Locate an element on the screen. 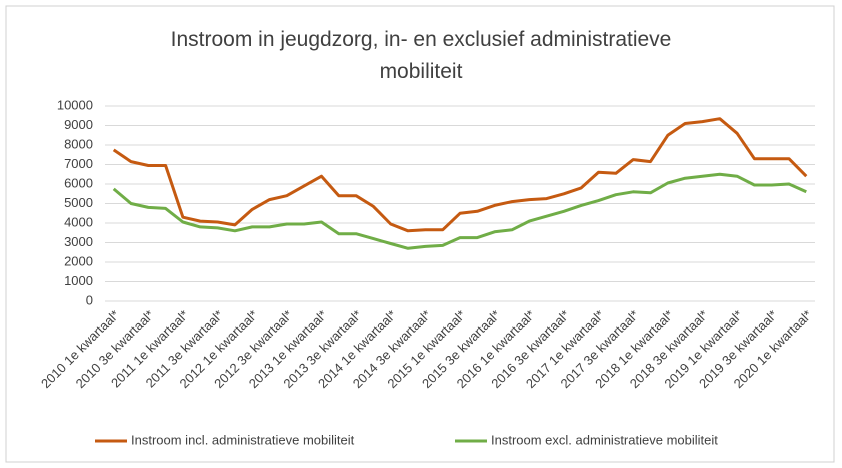  y-tick-label: 7000 is located at coordinates (78, 163).